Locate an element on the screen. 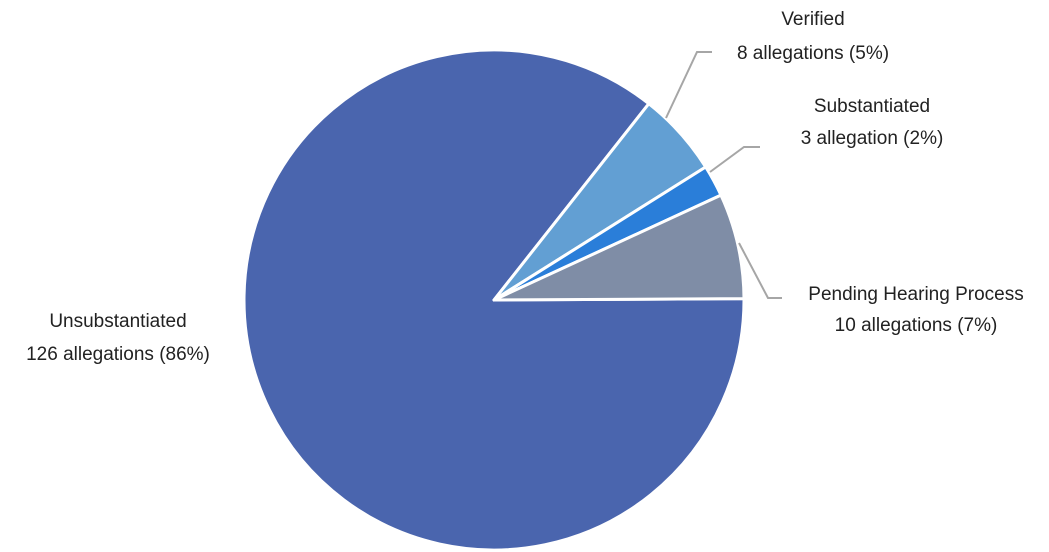  leader-lines is located at coordinates (723, 175).